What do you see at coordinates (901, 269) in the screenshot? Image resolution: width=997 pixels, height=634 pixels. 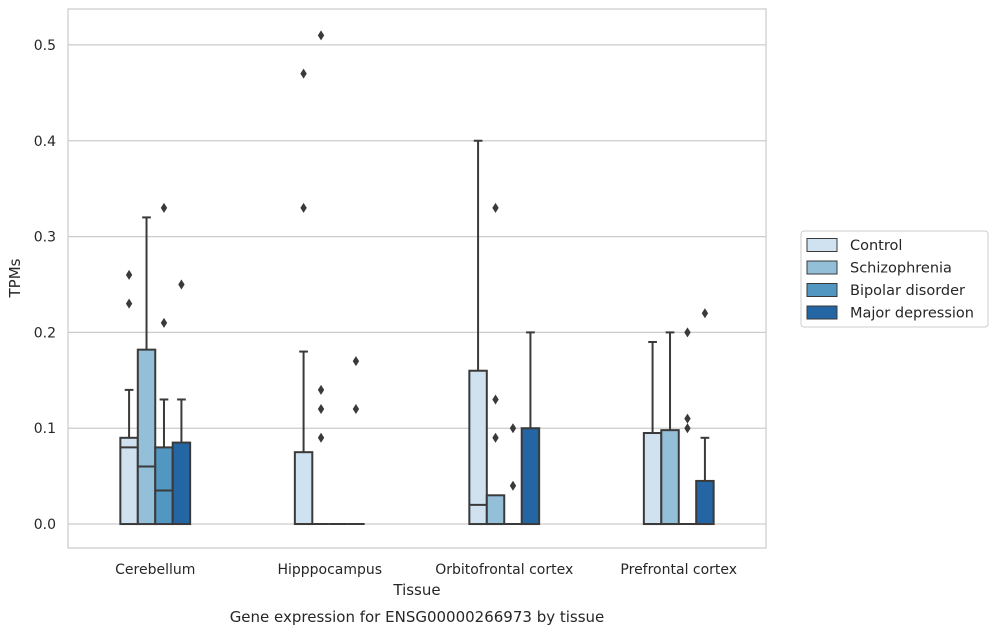 I see `legend-label: Schizophrenia` at bounding box center [901, 269].